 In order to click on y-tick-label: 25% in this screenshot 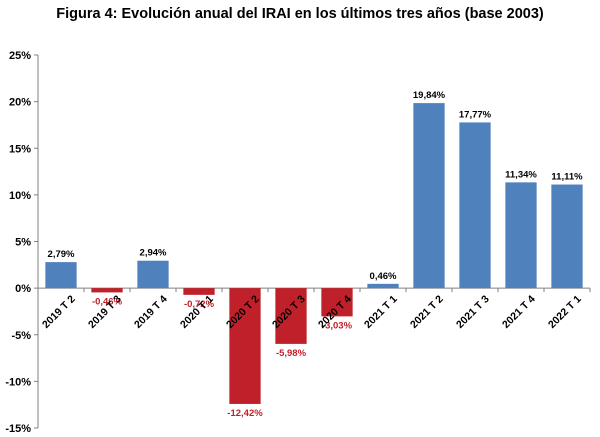, I will do `click(20, 56)`.